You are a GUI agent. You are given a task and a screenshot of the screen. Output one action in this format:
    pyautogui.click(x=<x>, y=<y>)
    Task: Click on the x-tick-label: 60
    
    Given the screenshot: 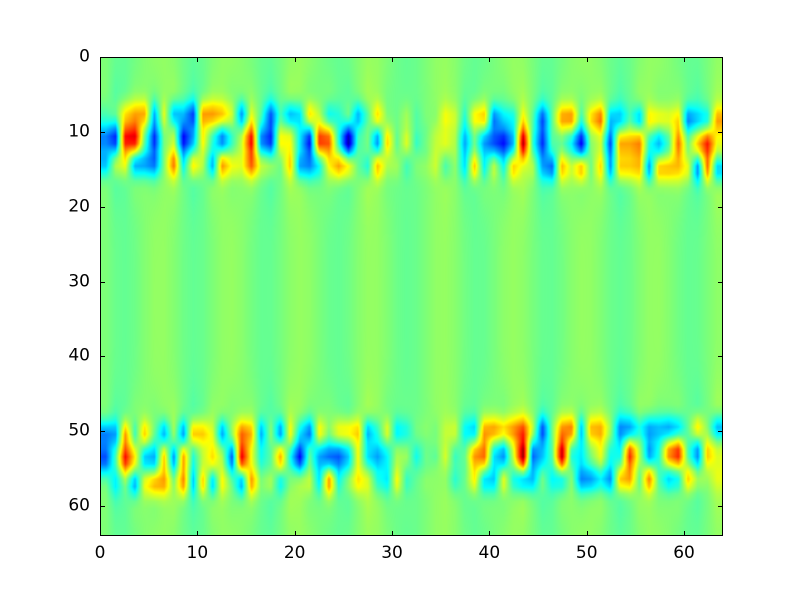 What is the action you would take?
    pyautogui.click(x=684, y=553)
    